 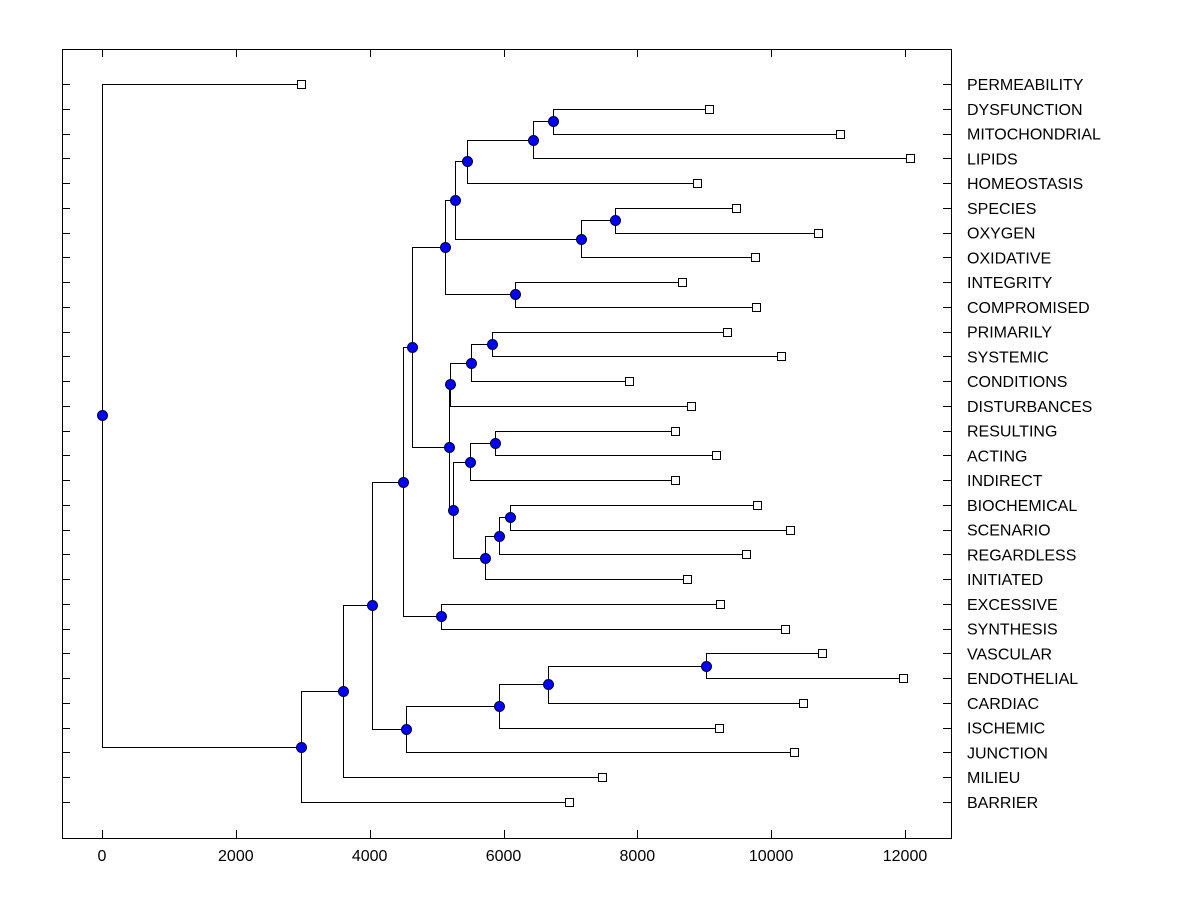 What do you see at coordinates (370, 856) in the screenshot?
I see `x-tick-label: 4000` at bounding box center [370, 856].